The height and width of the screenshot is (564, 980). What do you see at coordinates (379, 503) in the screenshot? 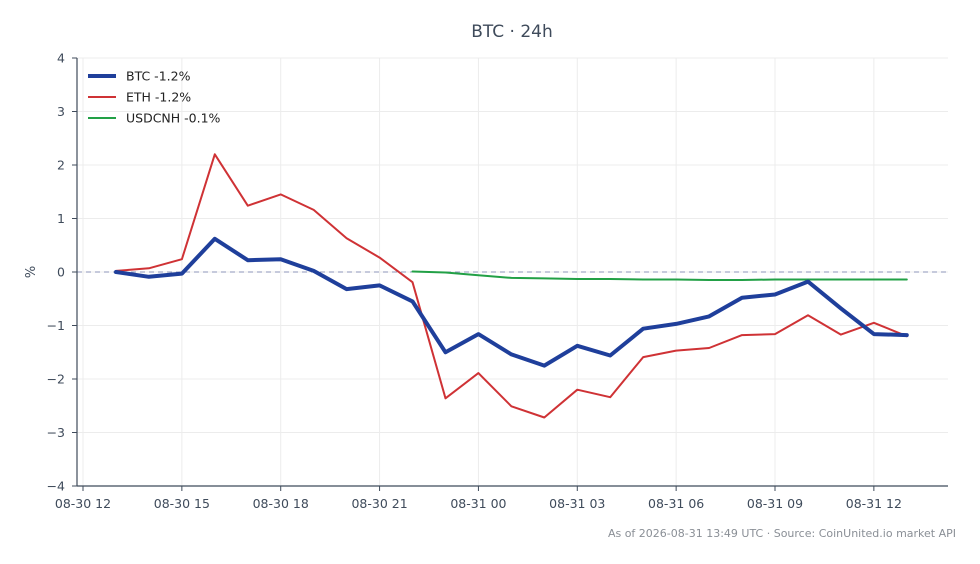
I see `x-tick-label: 08-30 21` at bounding box center [379, 503].